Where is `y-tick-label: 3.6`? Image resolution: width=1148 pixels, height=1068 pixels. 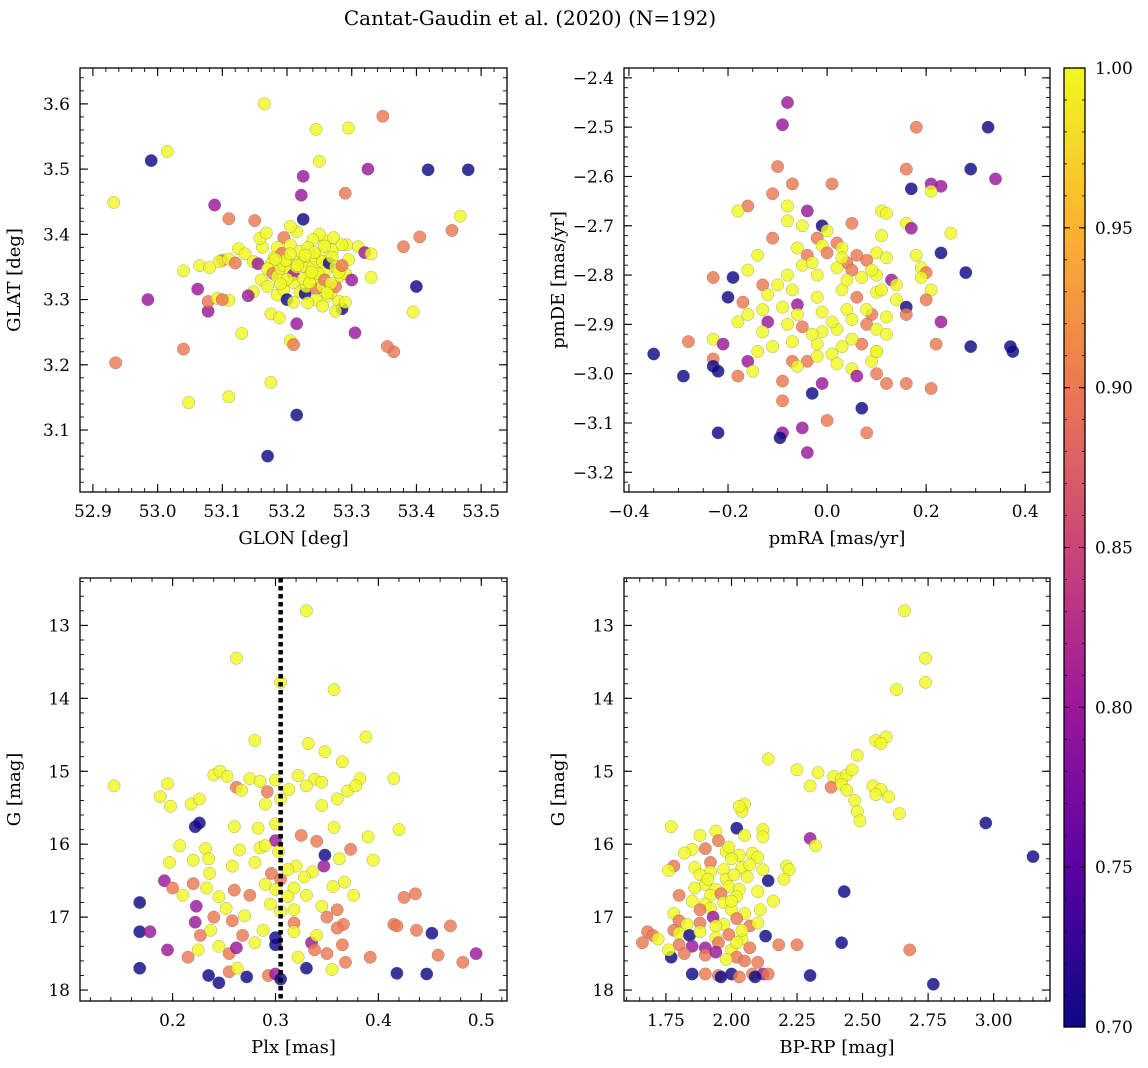 y-tick-label: 3.6 is located at coordinates (56, 105).